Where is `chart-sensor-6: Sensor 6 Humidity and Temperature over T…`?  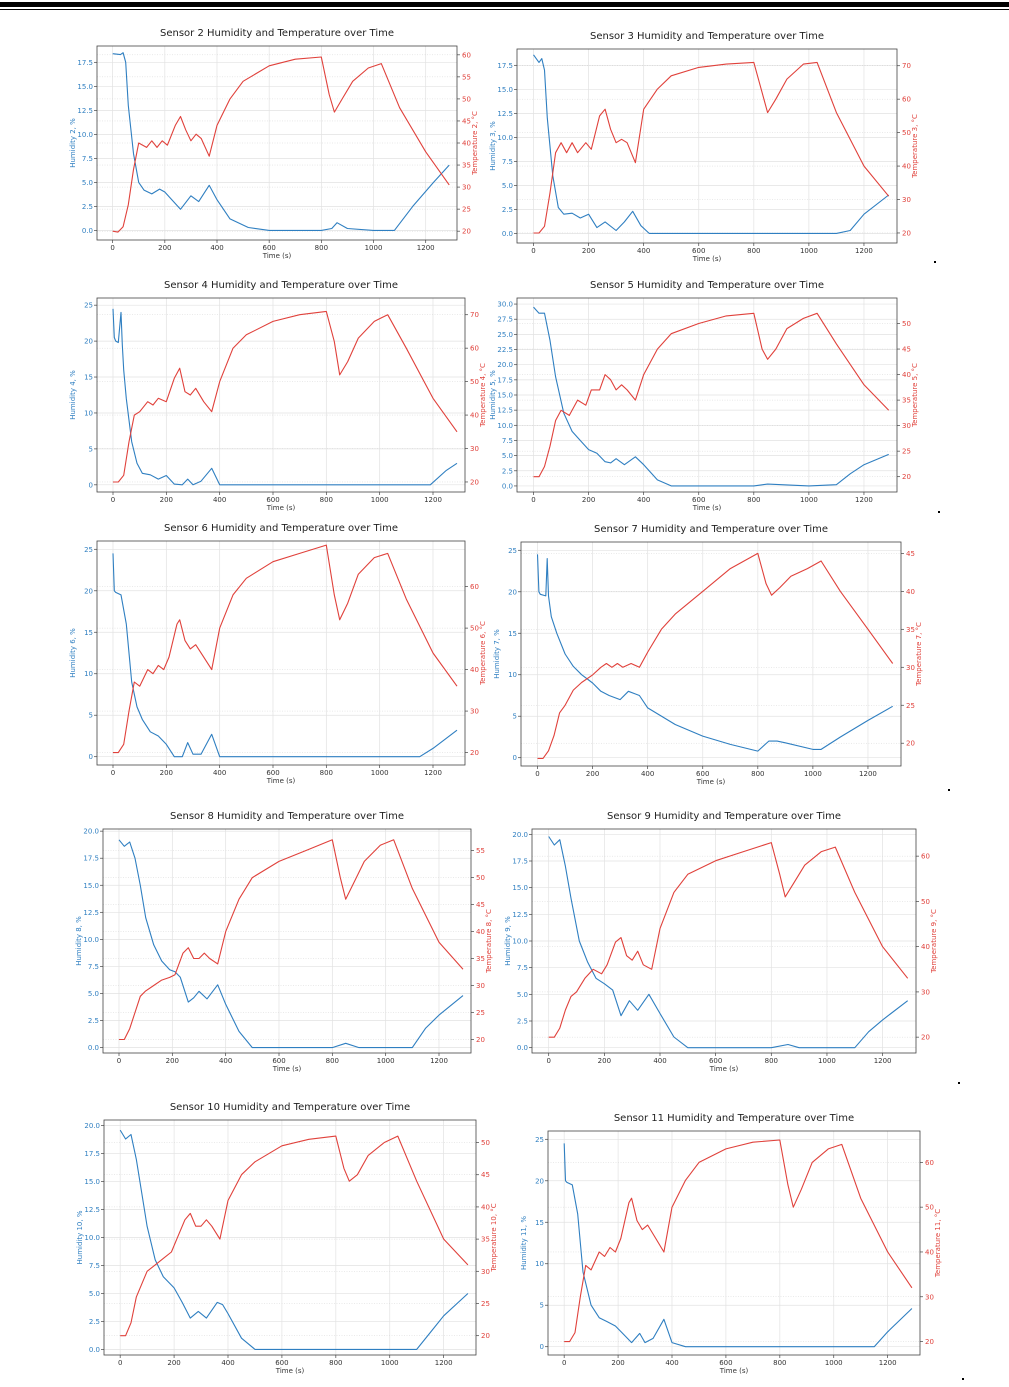 chart-sensor-6: Sensor 6 Humidity and Temperature over T… is located at coordinates (278, 654).